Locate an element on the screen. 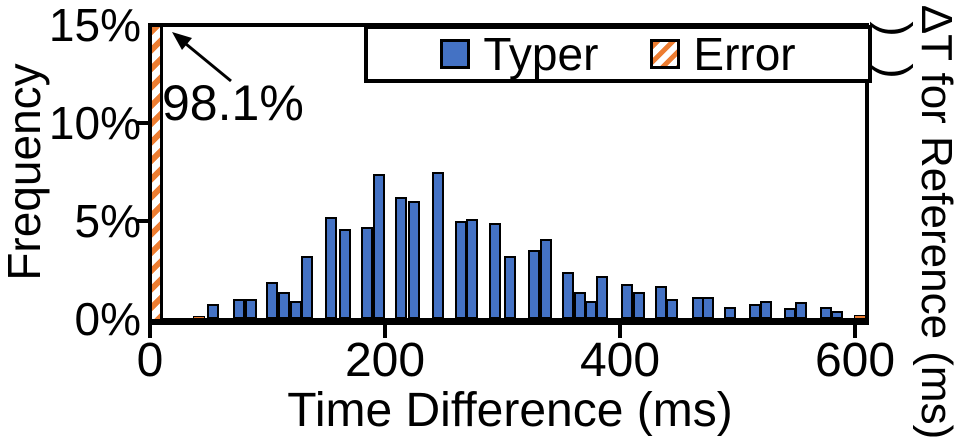  legend-entry-error: Error is located at coordinates (723, 54).